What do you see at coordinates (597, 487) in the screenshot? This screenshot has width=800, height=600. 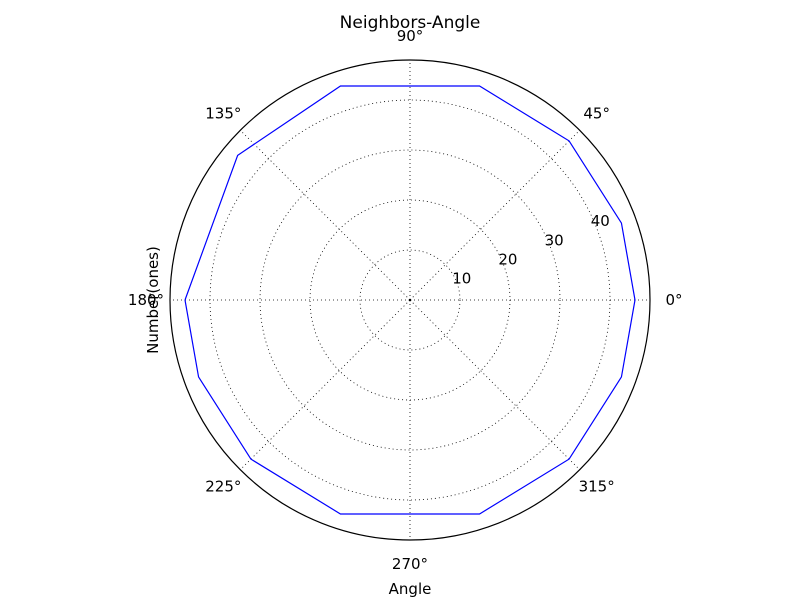 I see `theta-tick-label-315: 315°` at bounding box center [597, 487].